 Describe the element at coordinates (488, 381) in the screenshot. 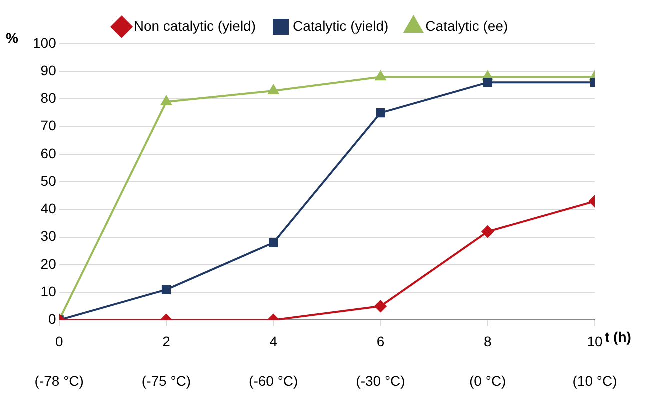

I see `text: (0 °C)` at that location.